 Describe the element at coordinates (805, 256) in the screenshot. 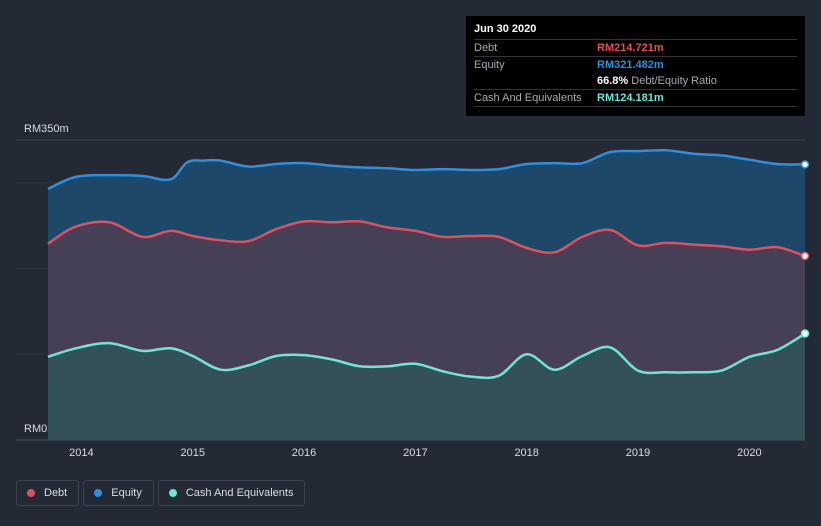

I see `debt-end-marker` at that location.